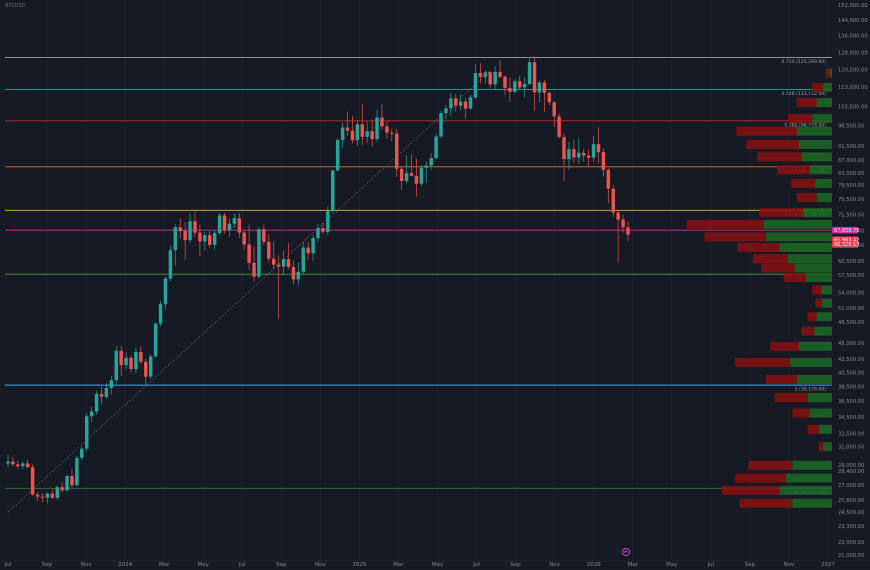 This screenshot has width=870, height=570. Describe the element at coordinates (804, 94) in the screenshot. I see `level-label: 0.146 (112,112.50)` at that location.